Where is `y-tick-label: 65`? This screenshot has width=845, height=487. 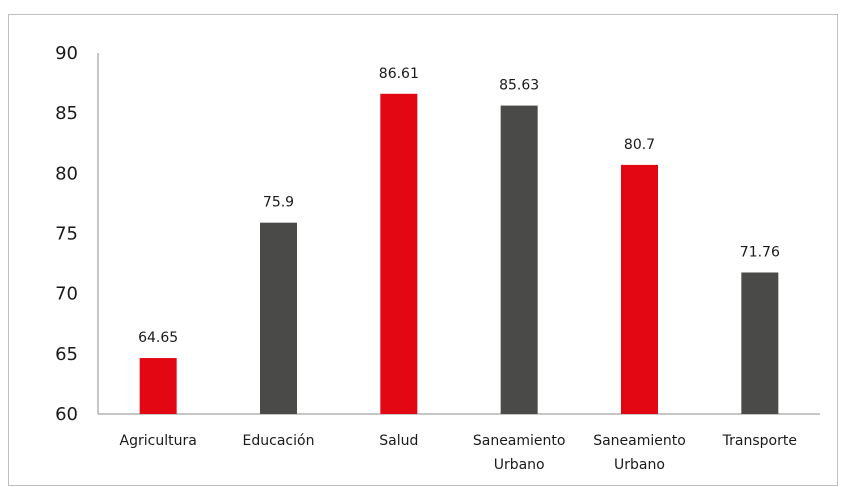
y-tick-label: 65 is located at coordinates (66, 354).